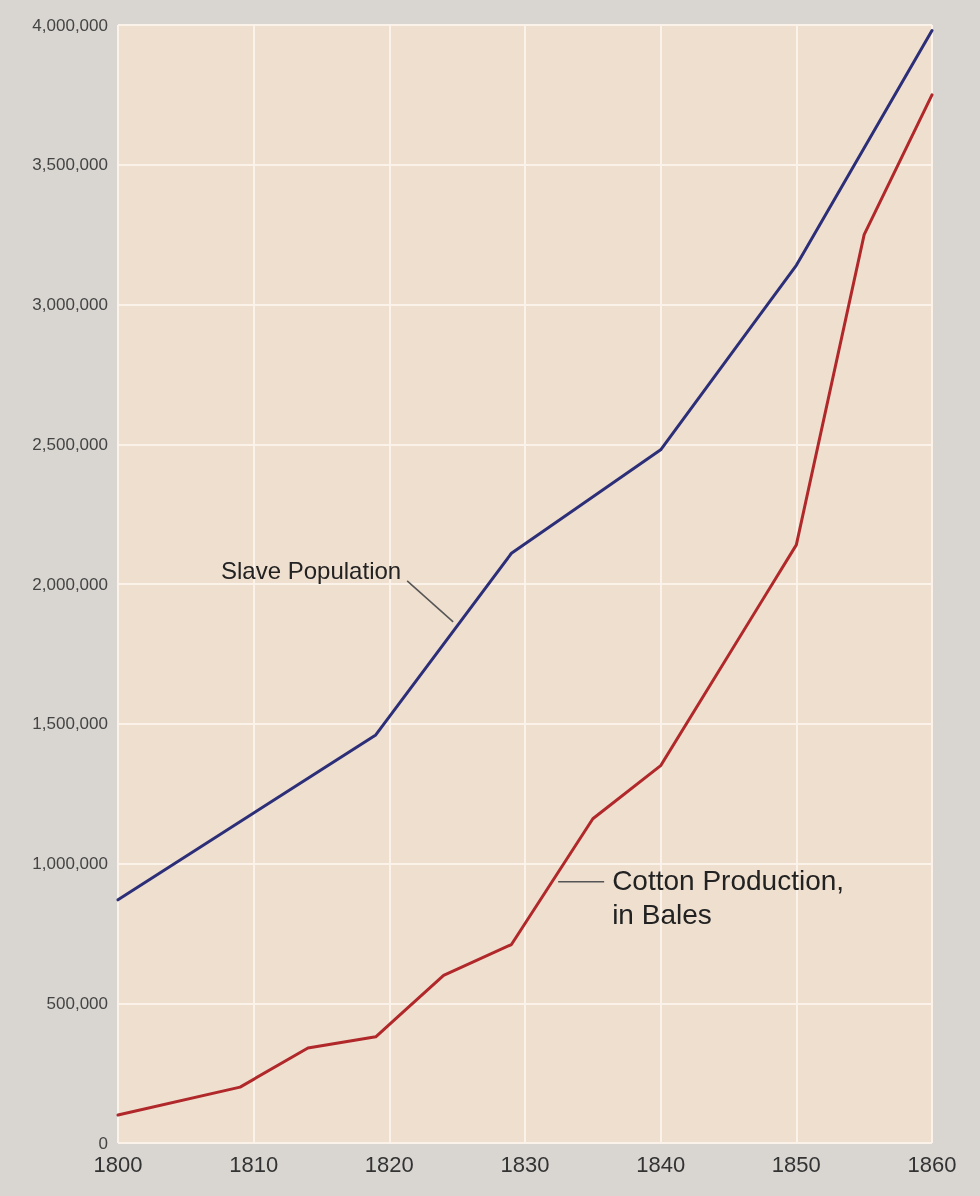 The width and height of the screenshot is (980, 1196). I want to click on x-tick-label: 1830, so click(525, 1164).